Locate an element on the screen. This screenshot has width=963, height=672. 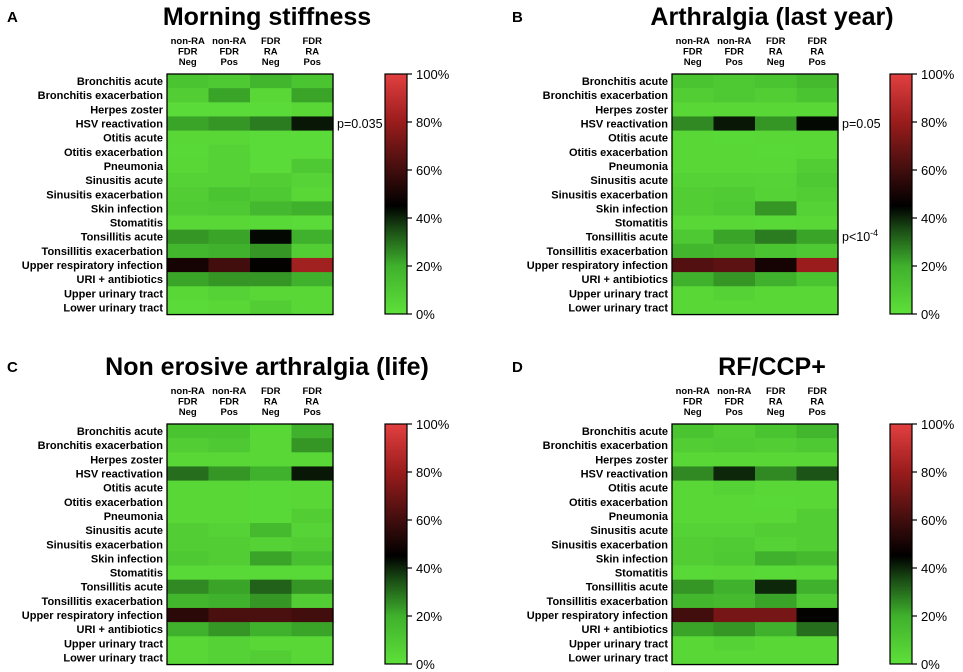
heatmap-frame is located at coordinates (250, 194).